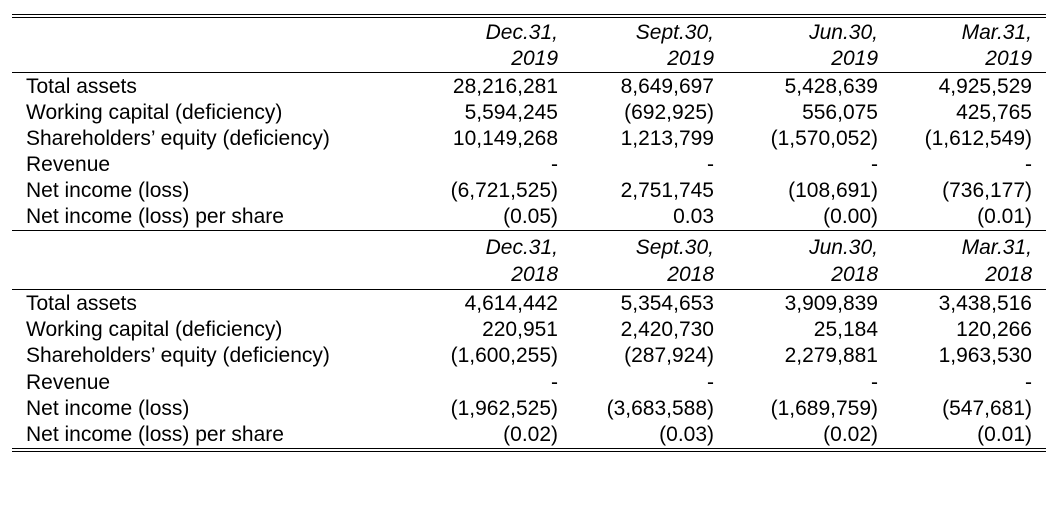 The width and height of the screenshot is (1057, 510). I want to click on row-value: 4,614,442, so click(511, 303).